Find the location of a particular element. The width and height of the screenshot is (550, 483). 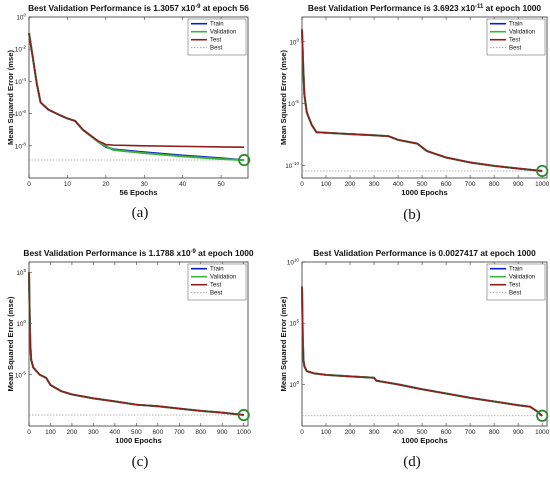

chart-title-exponent: -11 is located at coordinates (479, 7).